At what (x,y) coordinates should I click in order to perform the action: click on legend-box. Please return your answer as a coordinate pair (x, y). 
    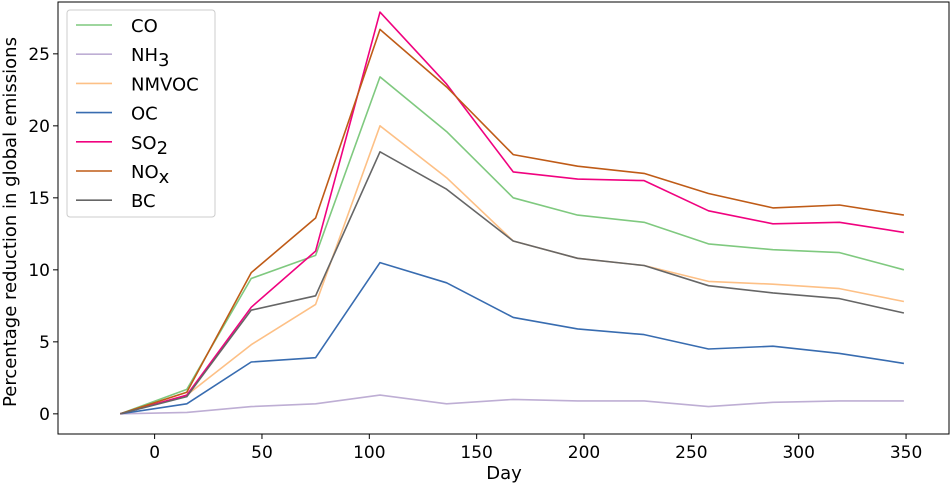
    Looking at the image, I should click on (141, 113).